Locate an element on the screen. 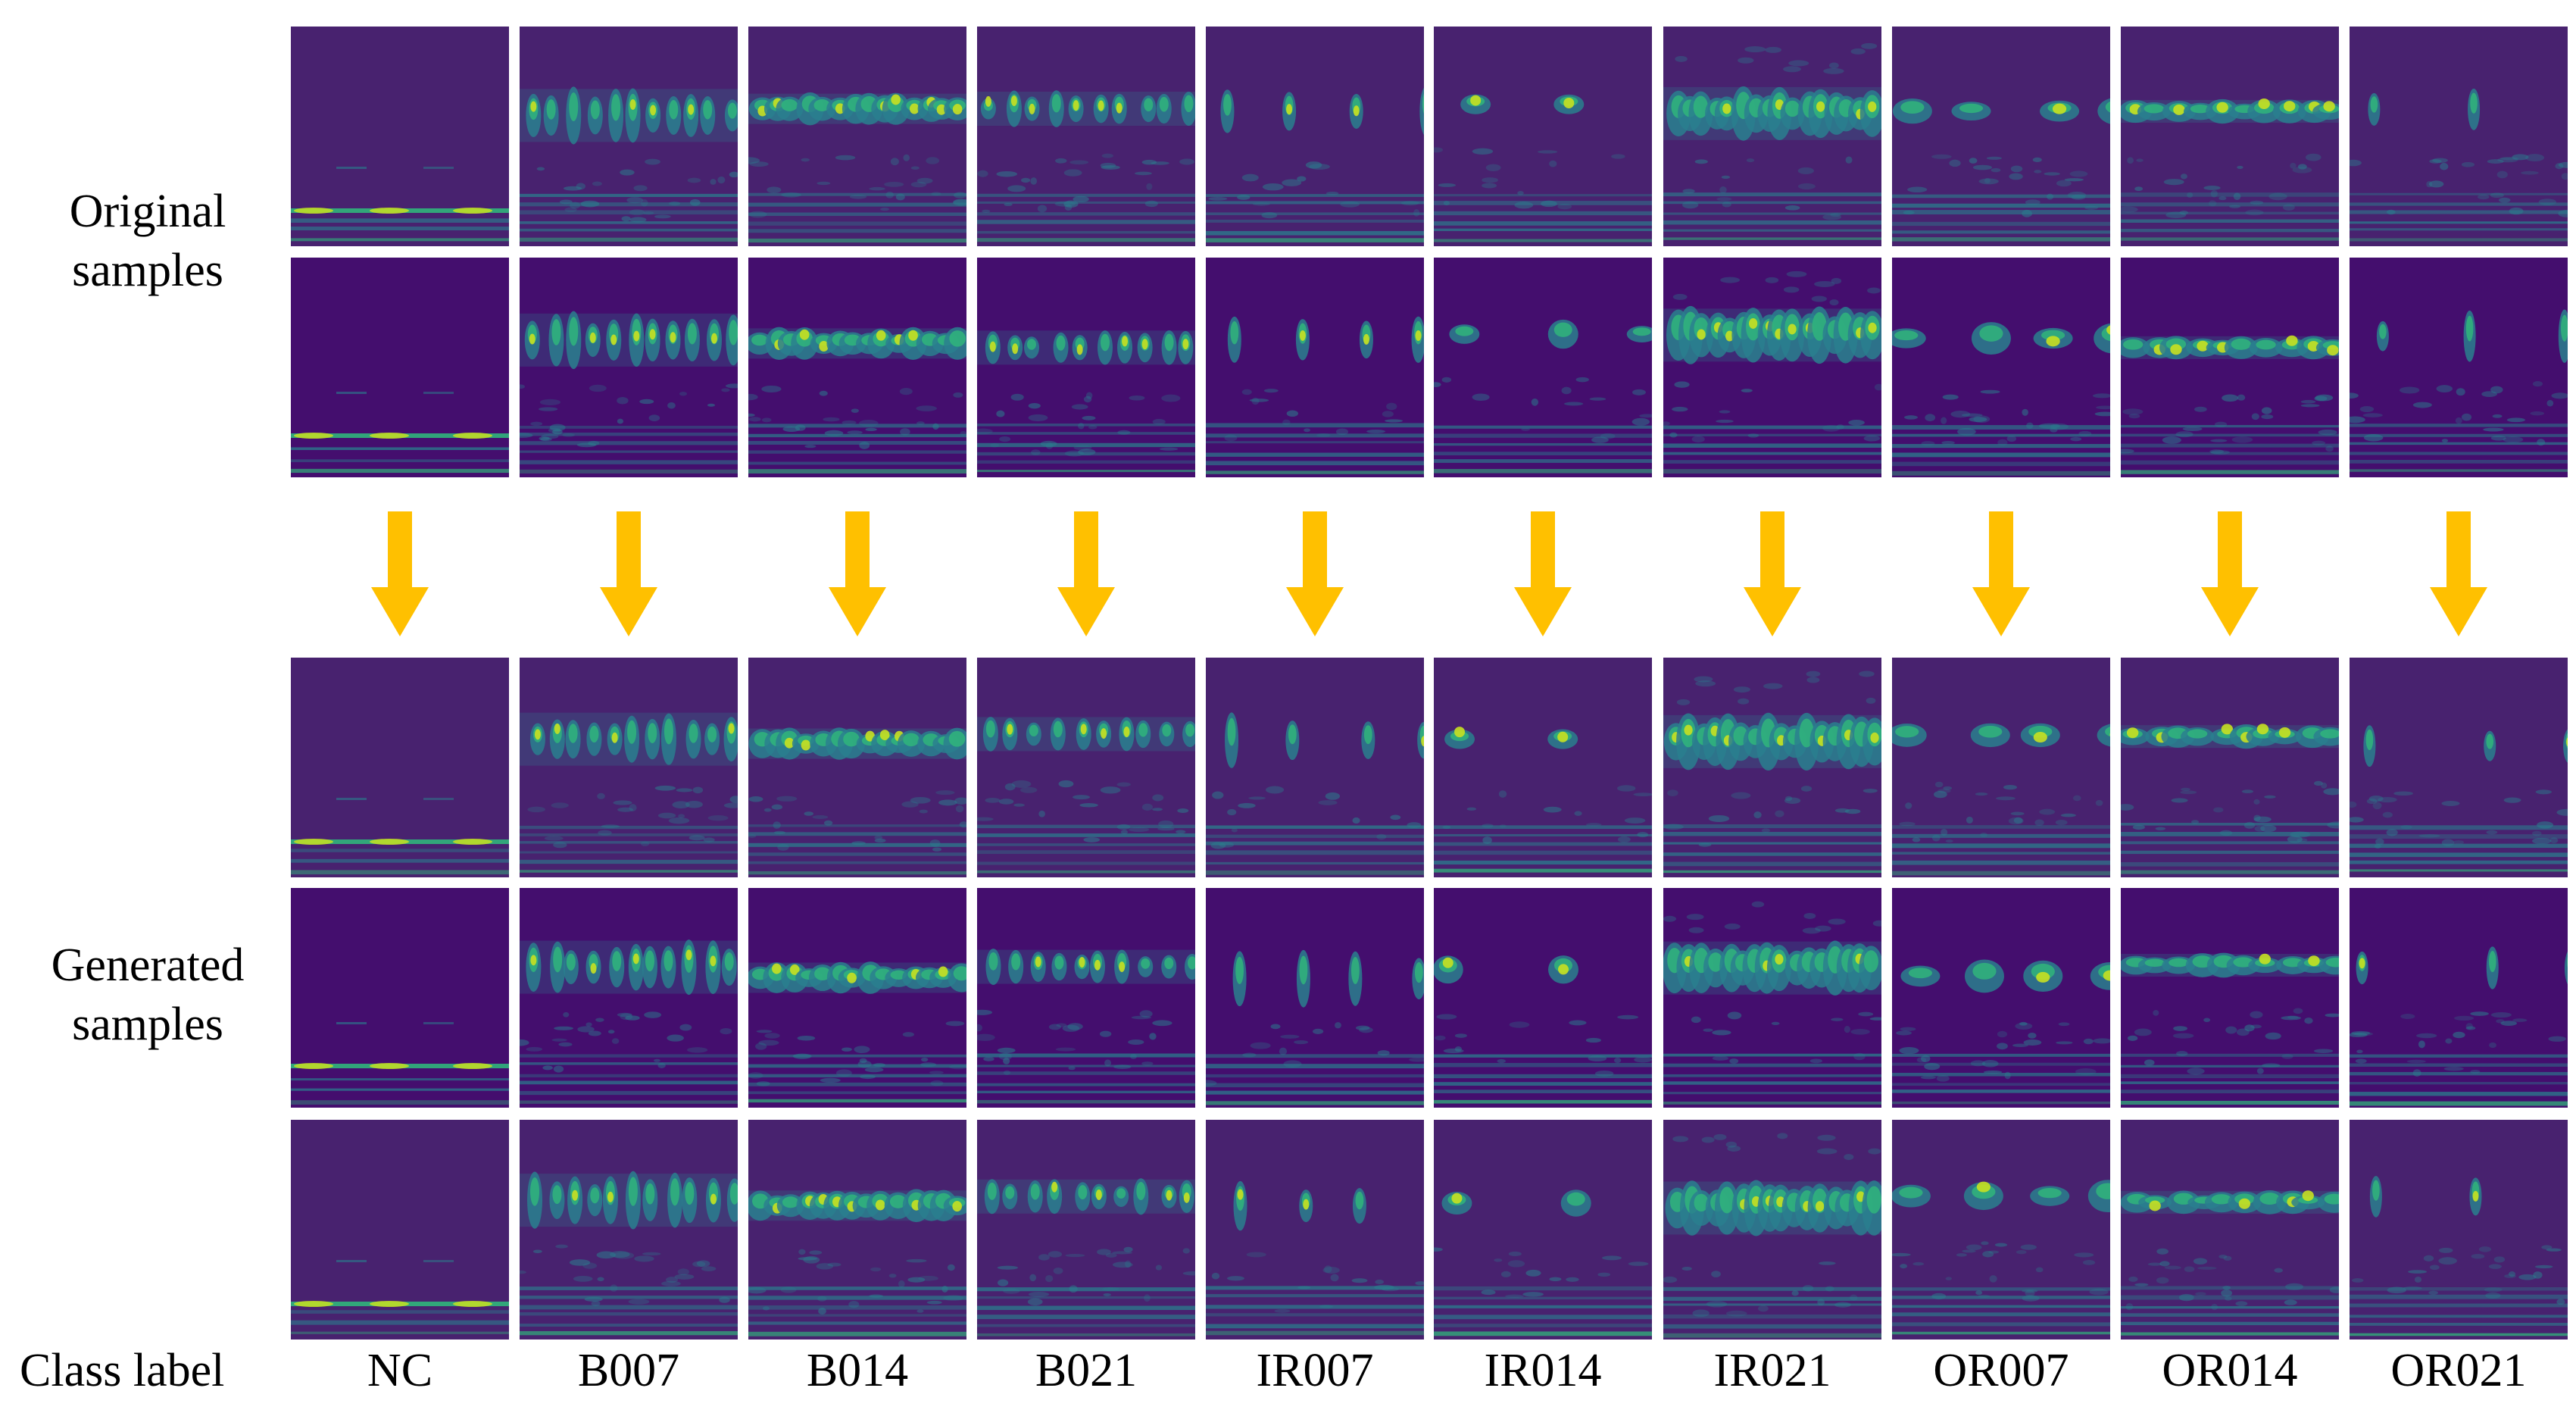  generated-samples-label: Generated samples is located at coordinates (147, 995).